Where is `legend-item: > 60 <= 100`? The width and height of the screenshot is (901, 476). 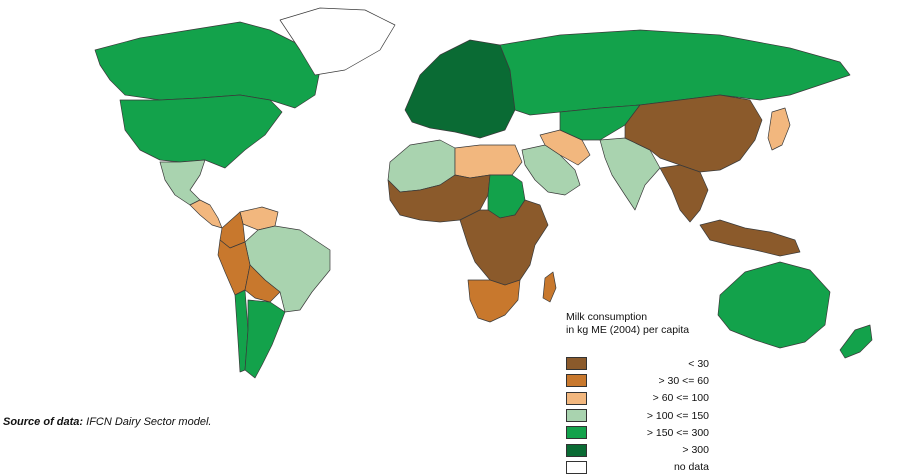 legend-item: > 60 <= 100 is located at coordinates (656, 398).